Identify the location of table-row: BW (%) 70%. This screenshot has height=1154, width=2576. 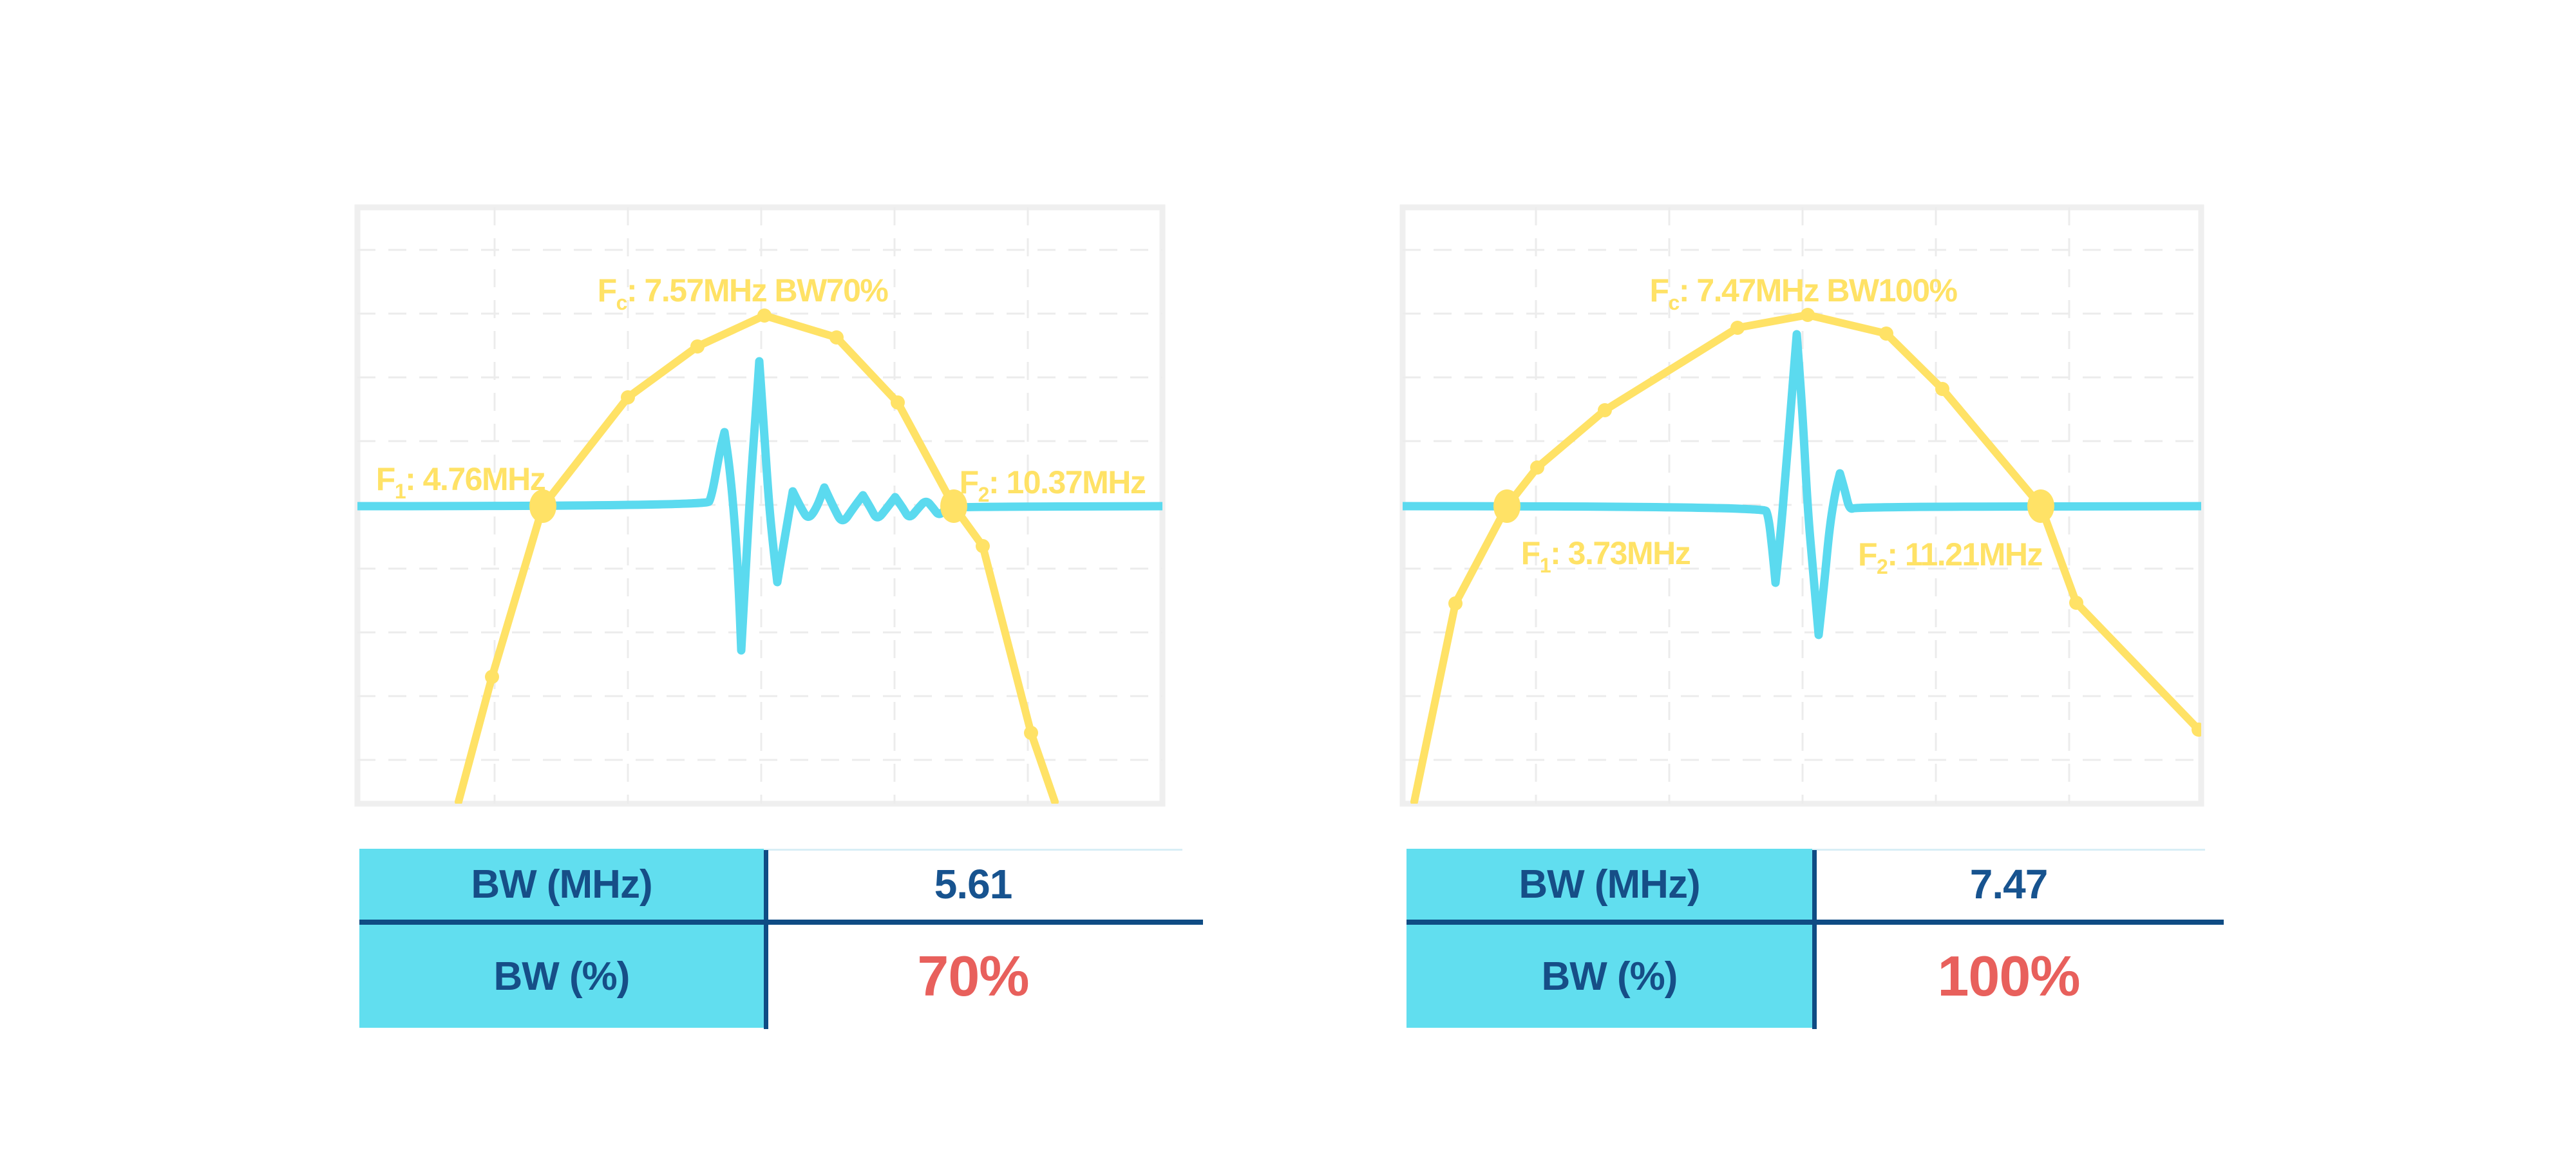
(781, 977).